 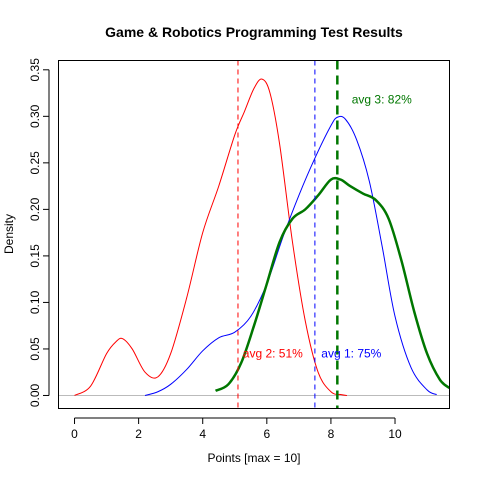 What do you see at coordinates (382, 100) in the screenshot?
I see `average-annotation-3: avg 3: 82%` at bounding box center [382, 100].